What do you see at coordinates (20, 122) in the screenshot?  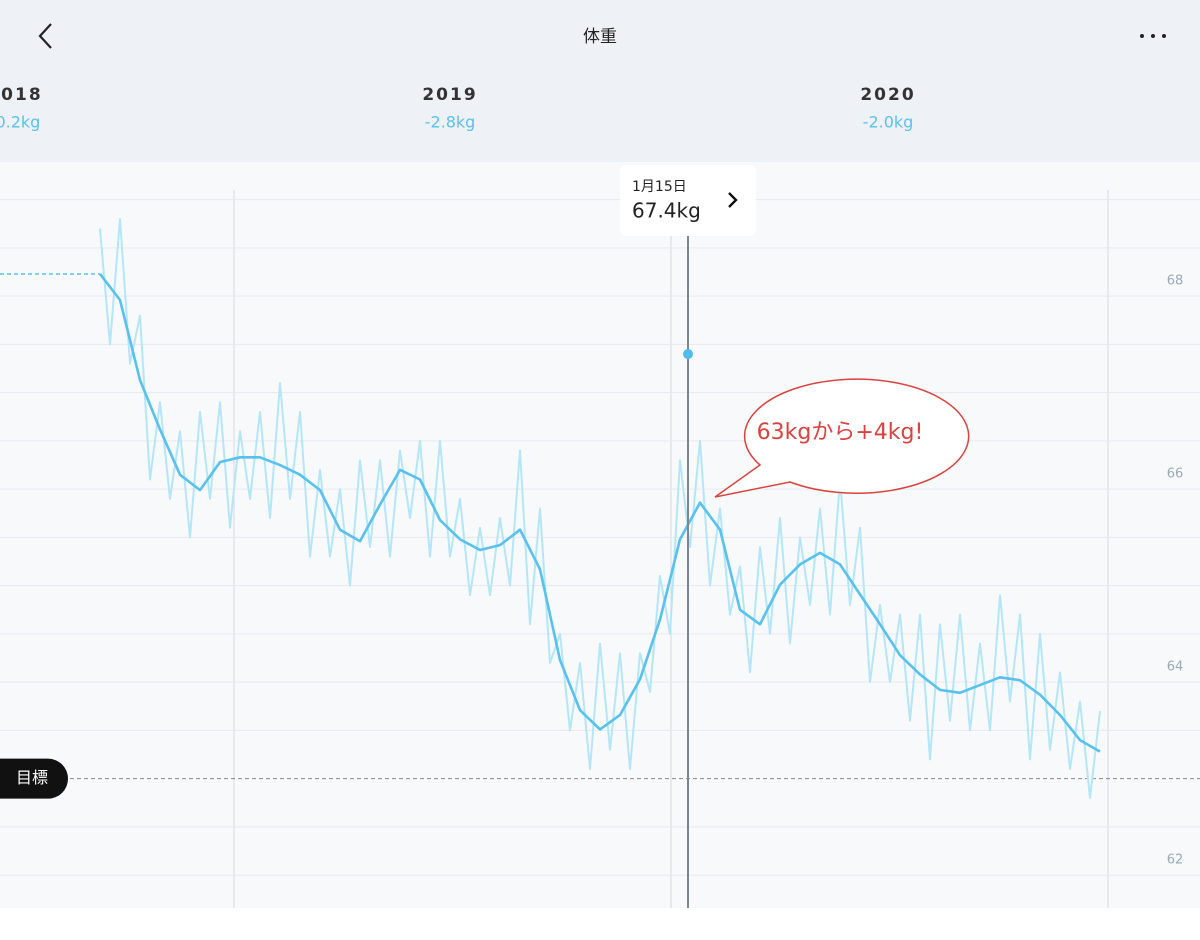 I see `year-change: -0.2kg` at bounding box center [20, 122].